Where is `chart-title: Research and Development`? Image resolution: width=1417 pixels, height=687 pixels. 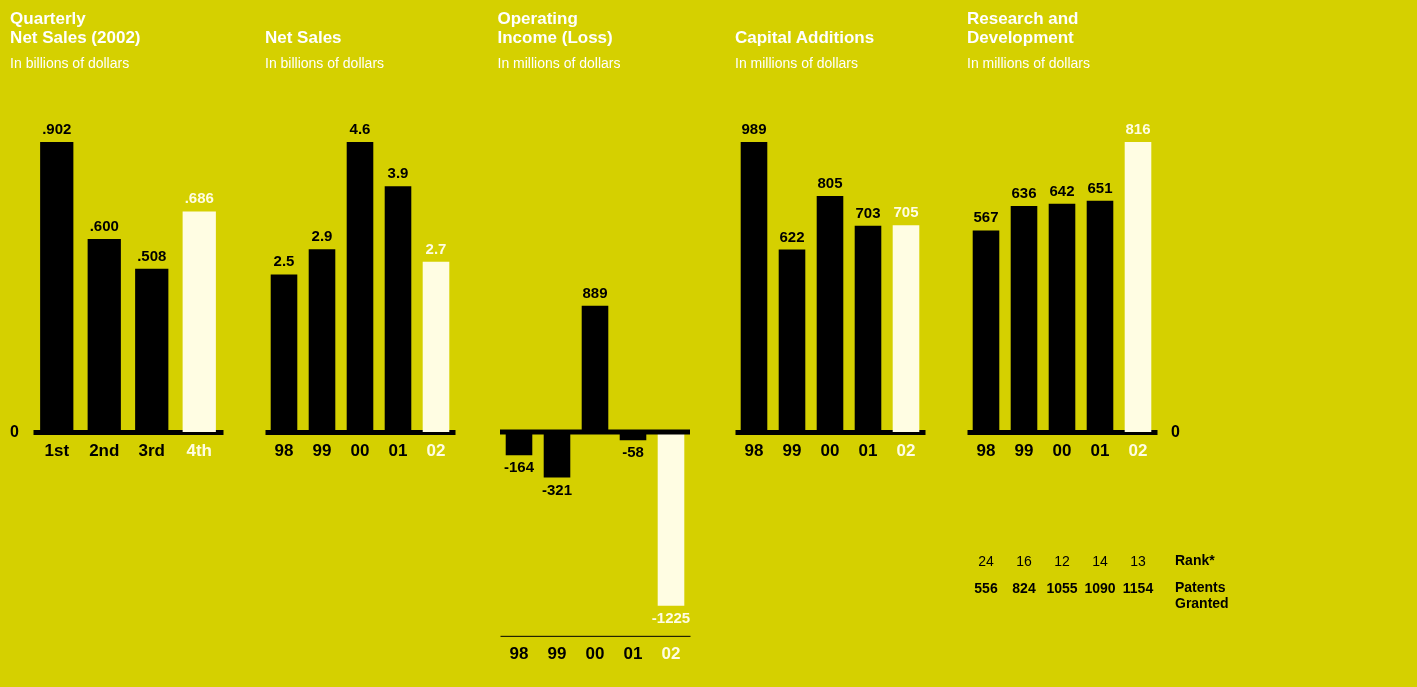 chart-title: Research and Development is located at coordinates (1023, 28).